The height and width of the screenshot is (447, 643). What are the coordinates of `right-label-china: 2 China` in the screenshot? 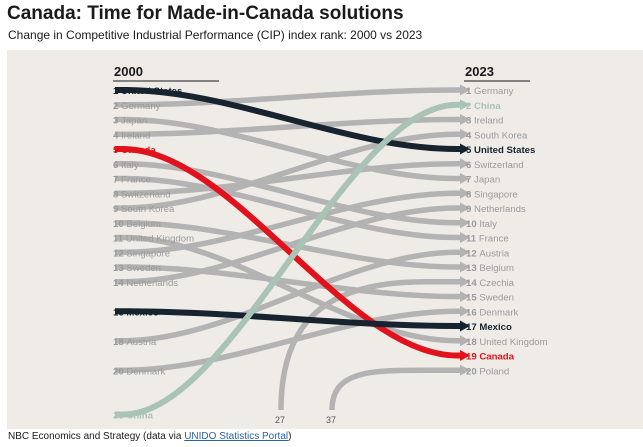 It's located at (483, 106).